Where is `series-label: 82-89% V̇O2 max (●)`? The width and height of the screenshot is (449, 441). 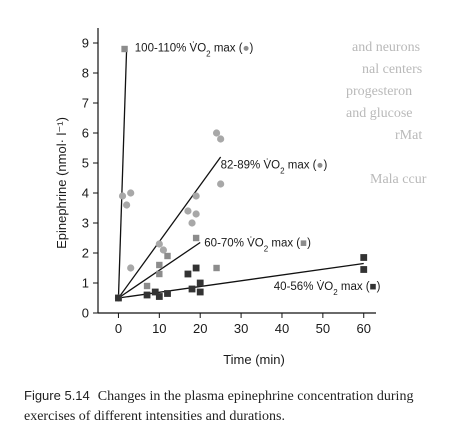
series-label: 82-89% V̇O2 max (●) is located at coordinates (274, 167).